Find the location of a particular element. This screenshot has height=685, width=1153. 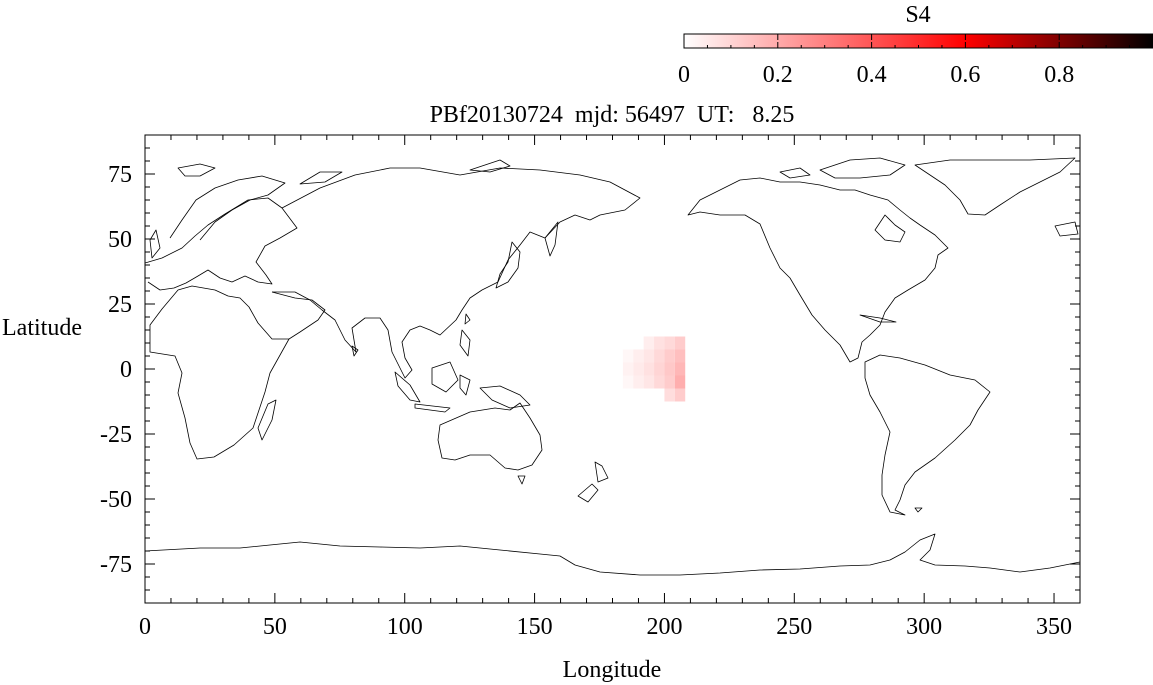

y-tick-label: -50 is located at coordinates (116, 500).